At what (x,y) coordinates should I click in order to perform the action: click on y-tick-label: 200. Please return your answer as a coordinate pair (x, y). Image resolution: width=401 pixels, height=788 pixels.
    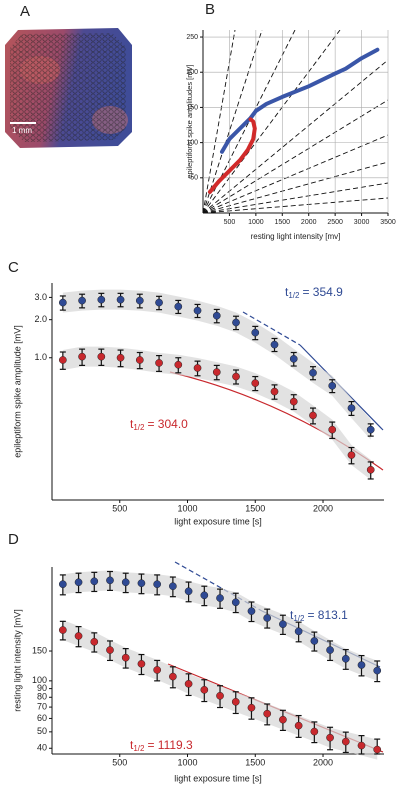
    Looking at the image, I should click on (192, 72).